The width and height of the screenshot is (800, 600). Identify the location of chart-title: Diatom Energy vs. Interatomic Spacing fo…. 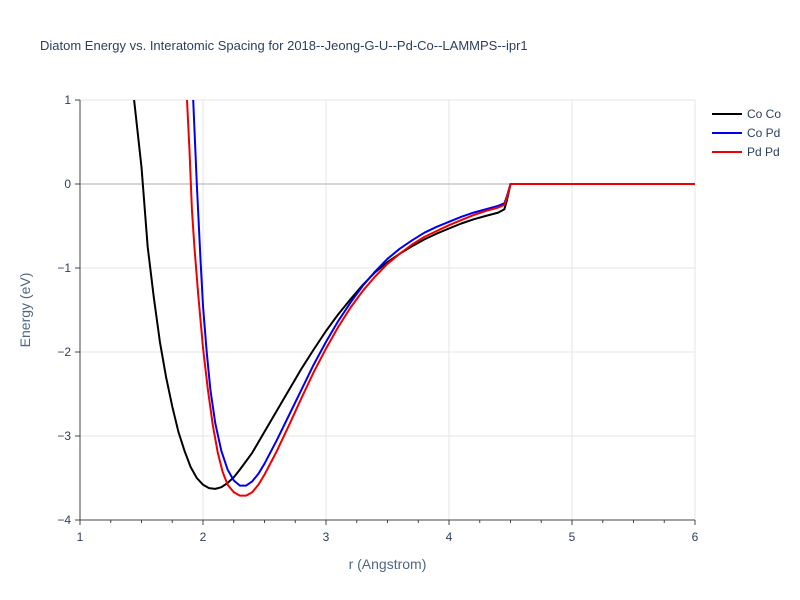
(284, 45).